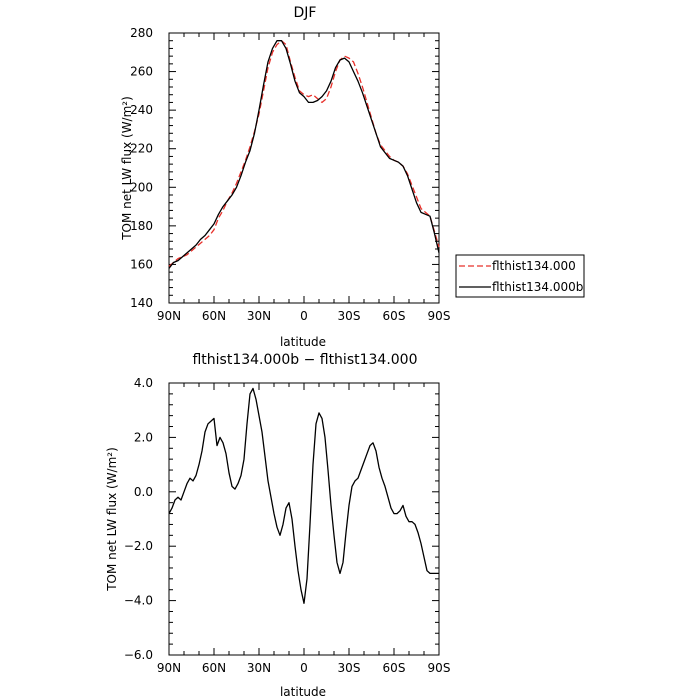  Describe the element at coordinates (304, 316) in the screenshot. I see `top-x-tick-label-0: 0` at that location.